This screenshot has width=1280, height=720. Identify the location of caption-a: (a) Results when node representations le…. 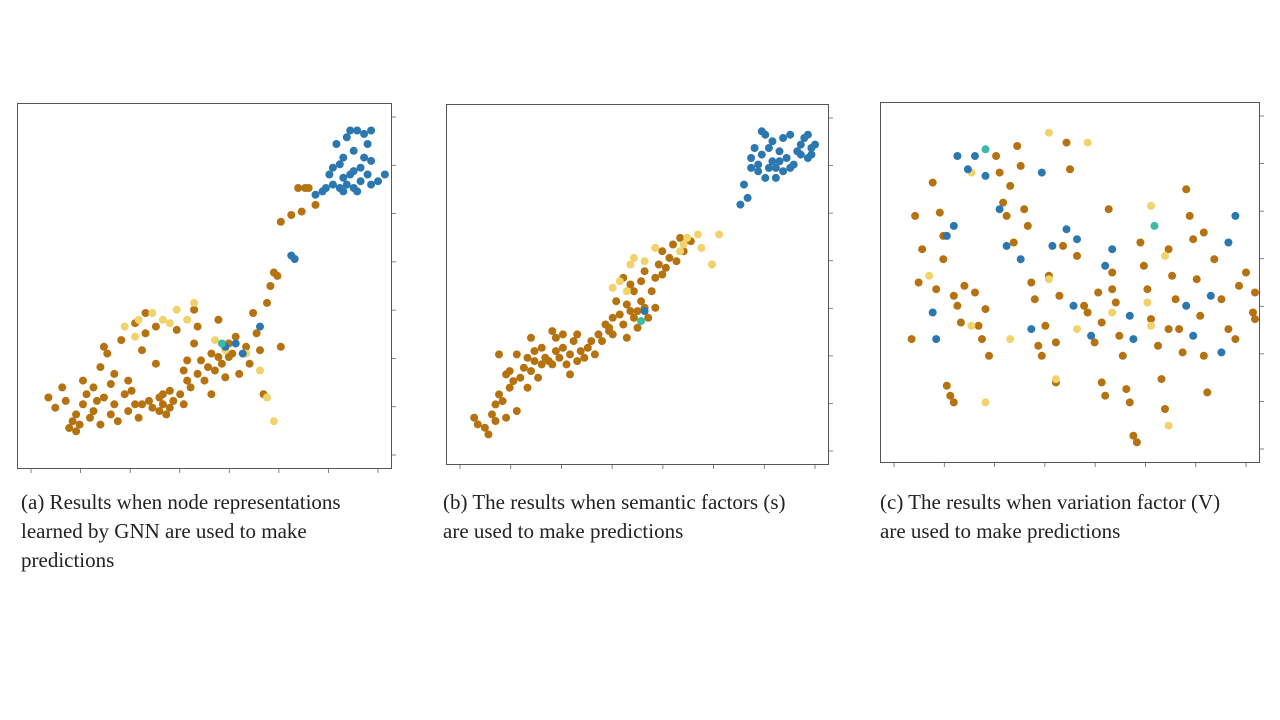
(181, 531).